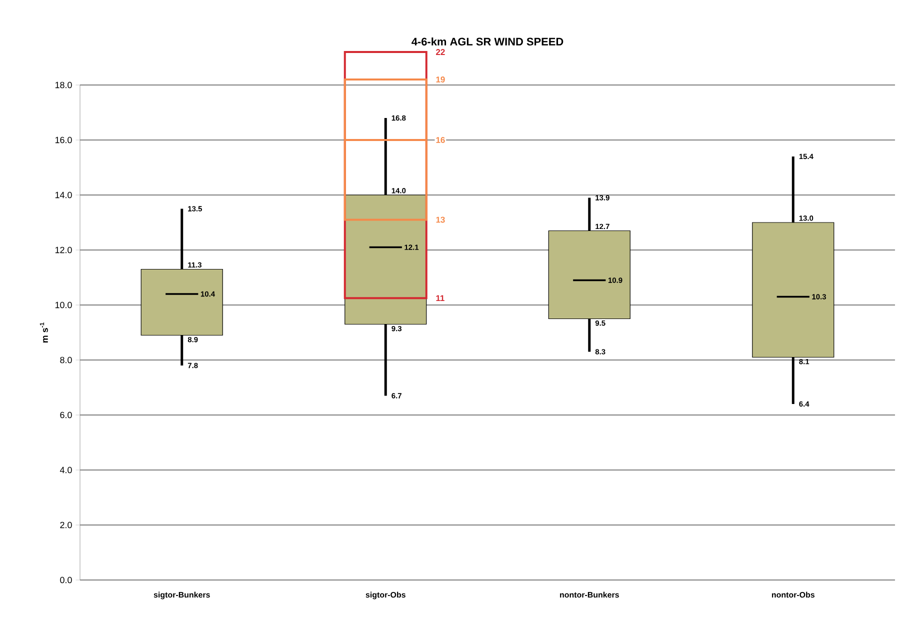 This screenshot has height=623, width=911. I want to click on annotation: 11, so click(440, 298).